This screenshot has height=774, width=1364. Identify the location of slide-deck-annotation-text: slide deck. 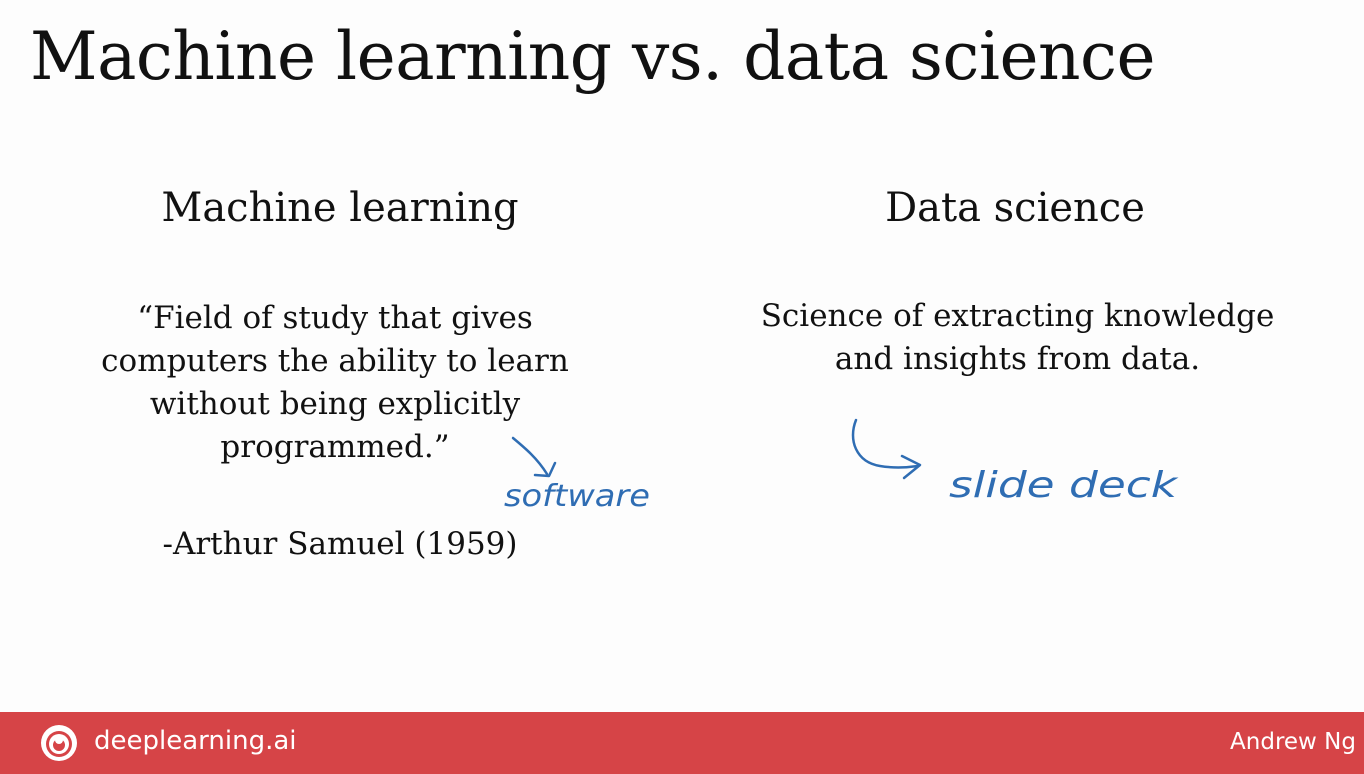
(1064, 485).